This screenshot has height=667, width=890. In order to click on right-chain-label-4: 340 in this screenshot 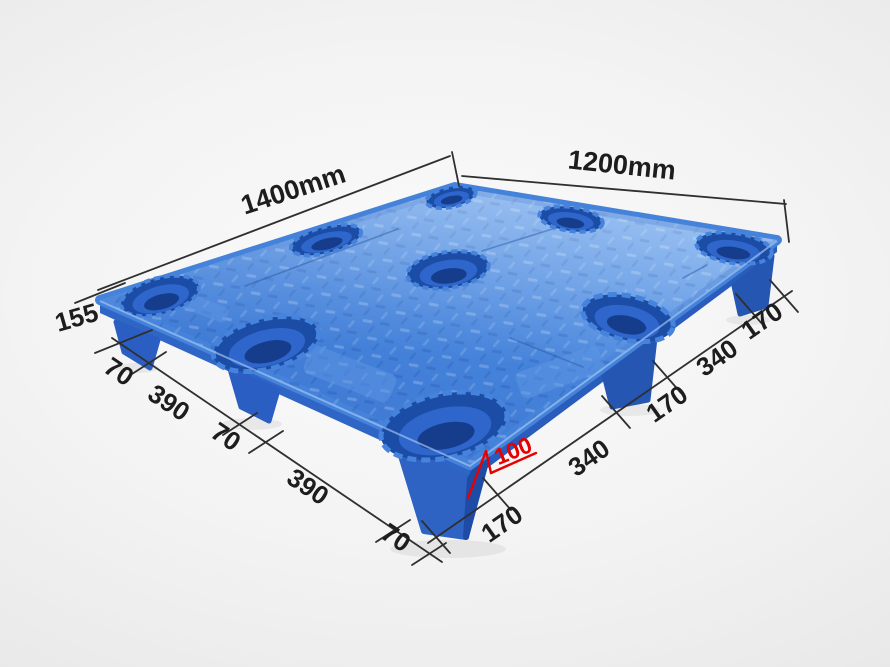, I will do `click(716, 357)`.